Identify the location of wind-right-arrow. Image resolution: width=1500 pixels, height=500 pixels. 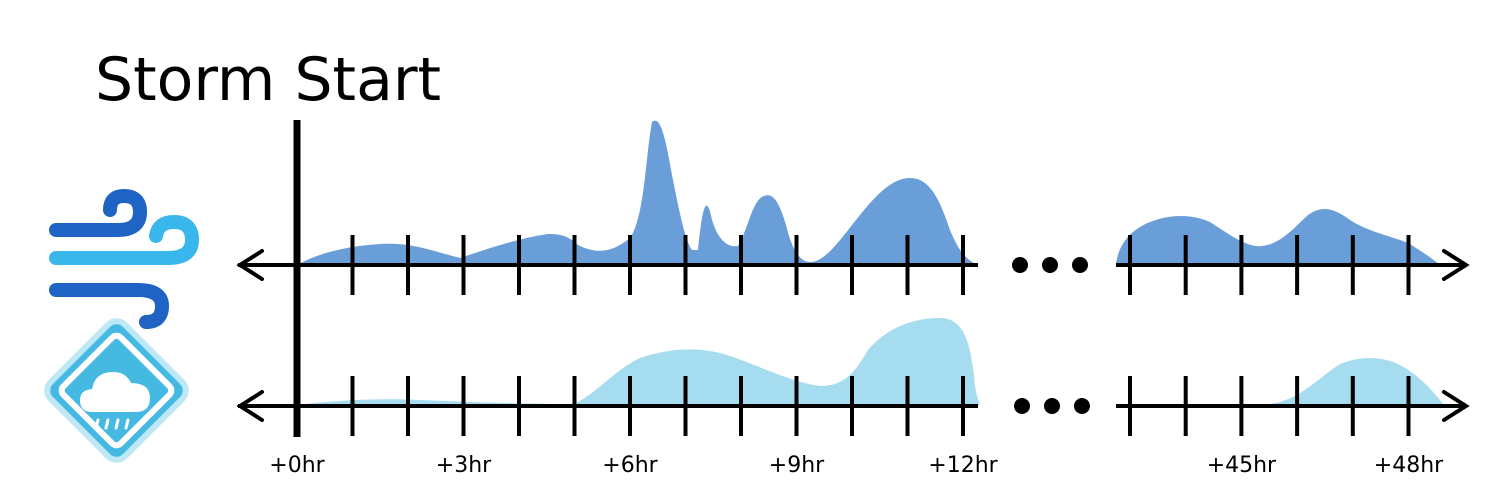
(1456, 265).